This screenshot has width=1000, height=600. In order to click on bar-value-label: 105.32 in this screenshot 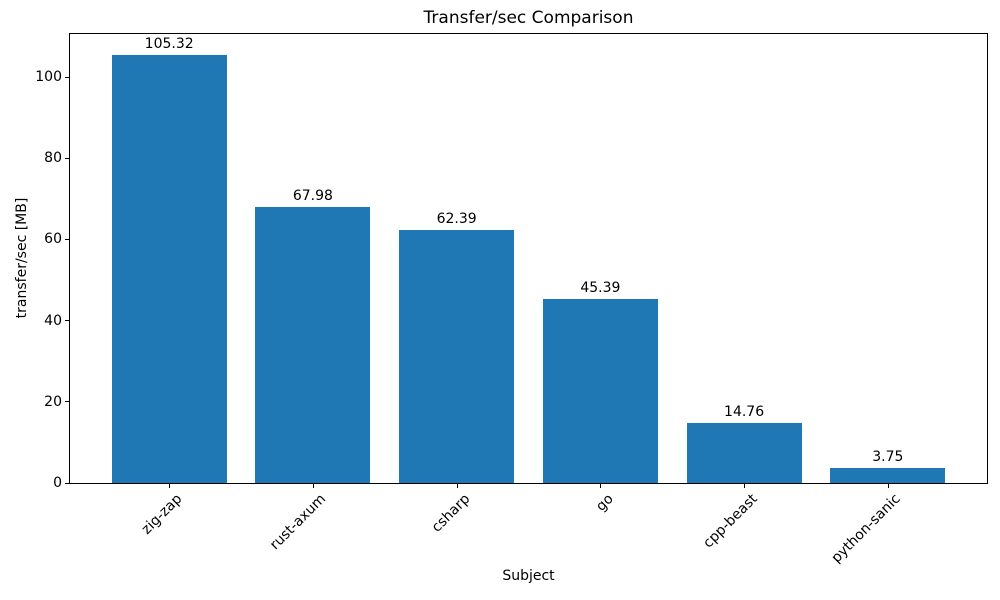, I will do `click(169, 44)`.